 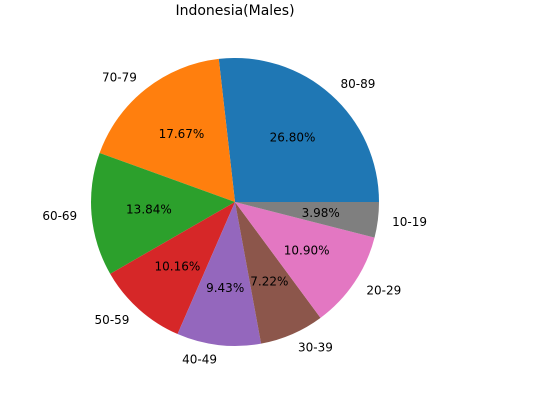 I want to click on slice-category-label-40-49: 40-49, so click(x=199, y=359).